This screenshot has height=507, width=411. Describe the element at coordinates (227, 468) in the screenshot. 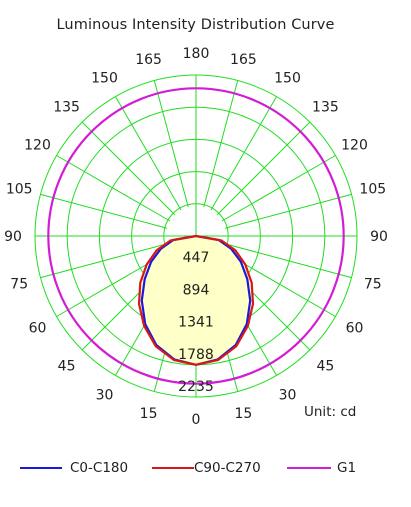

I see `legend-label-c90-c270: C90-C270` at that location.